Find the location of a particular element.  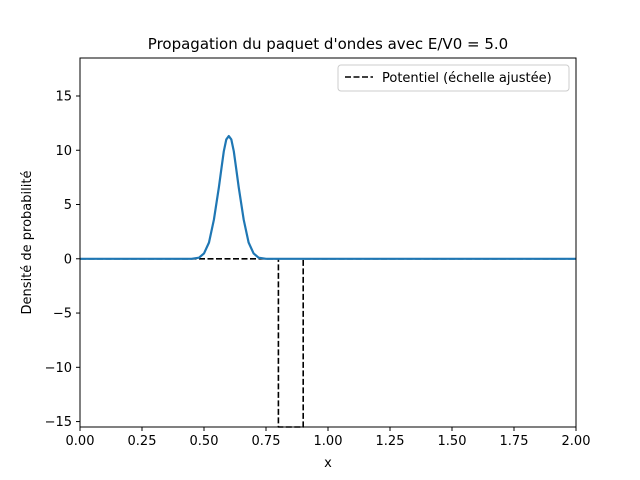

x-tick-label: 2.00 is located at coordinates (576, 441).